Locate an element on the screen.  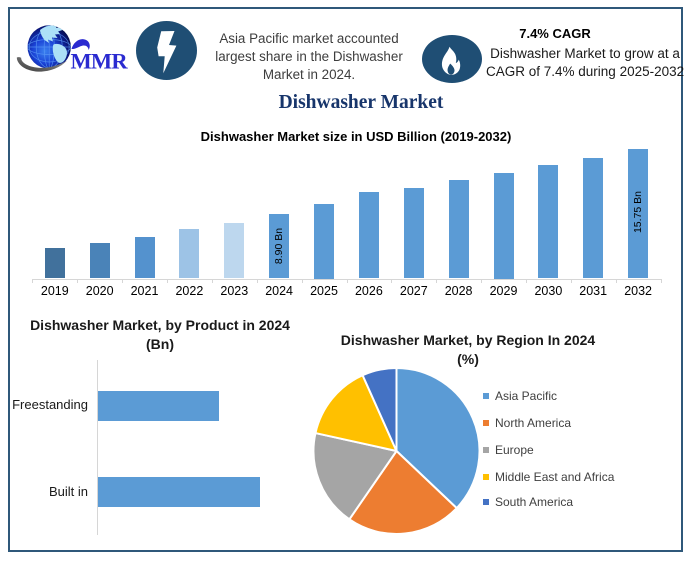
svg-text: MMR is located at coordinates (100, 61).